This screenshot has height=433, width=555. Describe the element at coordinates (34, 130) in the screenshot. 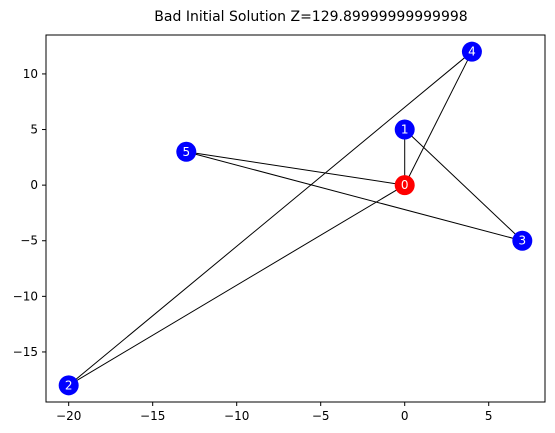

I see `y-tick-label: 5` at that location.